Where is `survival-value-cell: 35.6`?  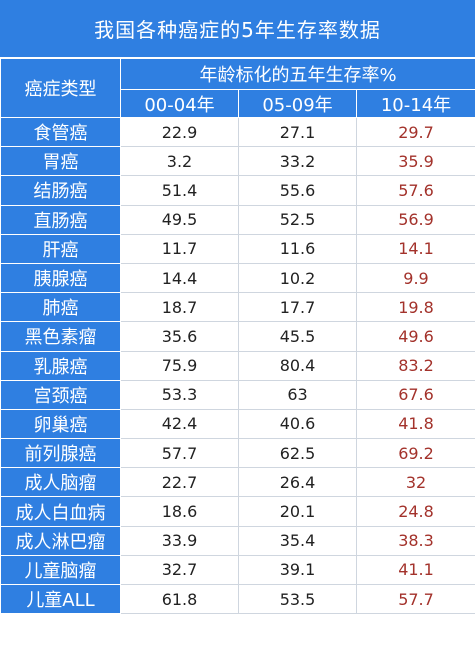
survival-value-cell: 35.6 is located at coordinates (179, 336).